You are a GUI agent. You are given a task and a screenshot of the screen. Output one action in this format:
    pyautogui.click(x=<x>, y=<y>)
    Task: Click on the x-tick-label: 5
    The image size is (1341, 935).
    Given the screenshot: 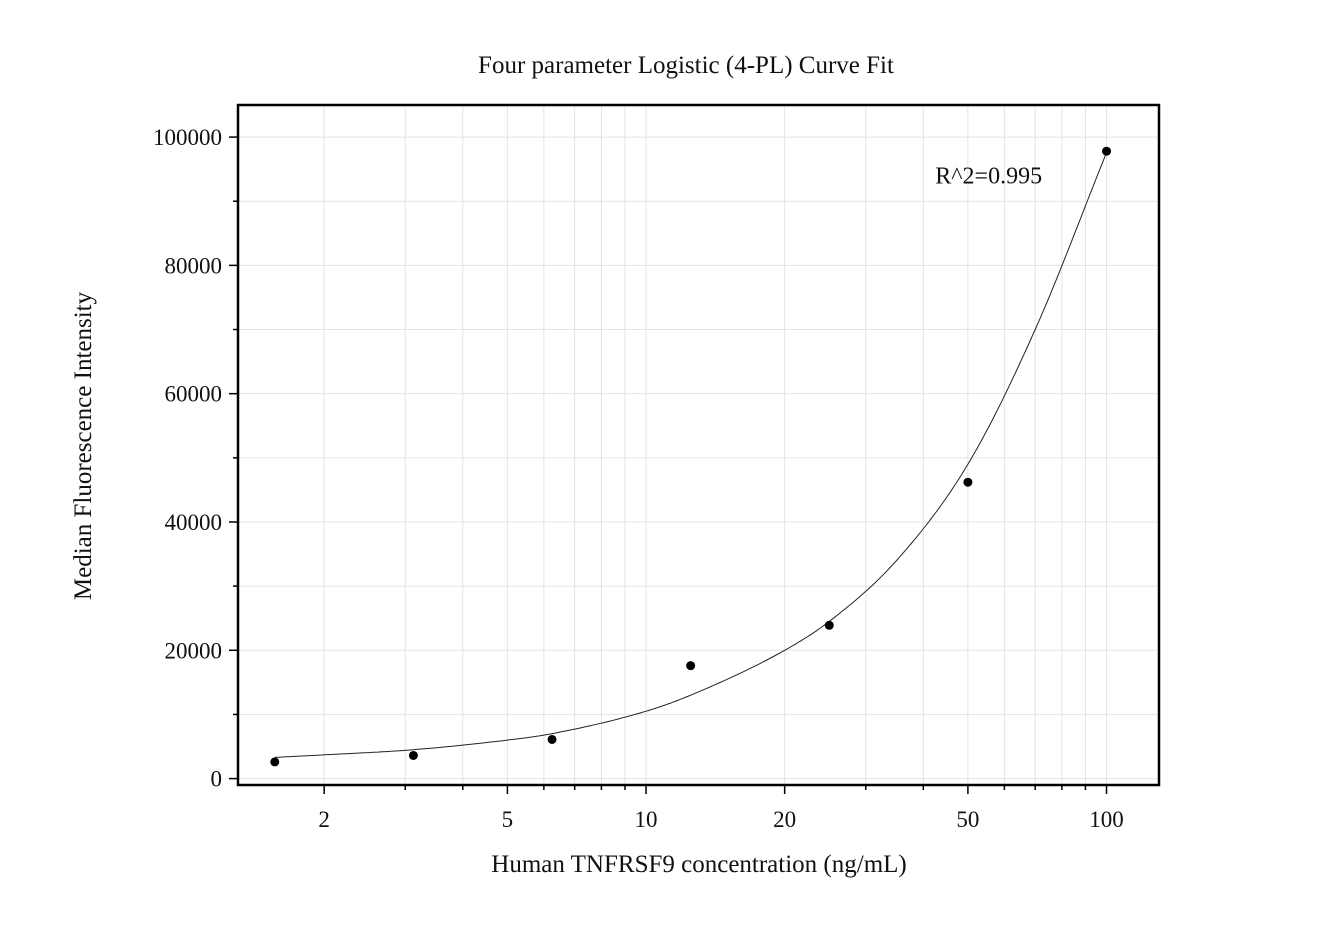 What is the action you would take?
    pyautogui.click(x=508, y=819)
    